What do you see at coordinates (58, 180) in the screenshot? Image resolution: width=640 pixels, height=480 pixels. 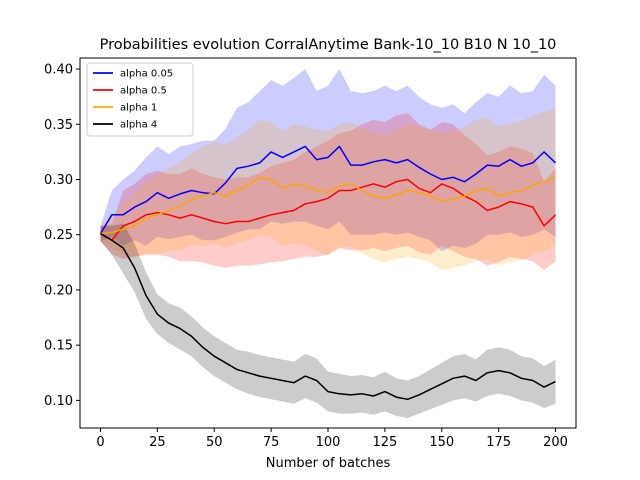 I see `y-tick-label: 0.30` at bounding box center [58, 180].